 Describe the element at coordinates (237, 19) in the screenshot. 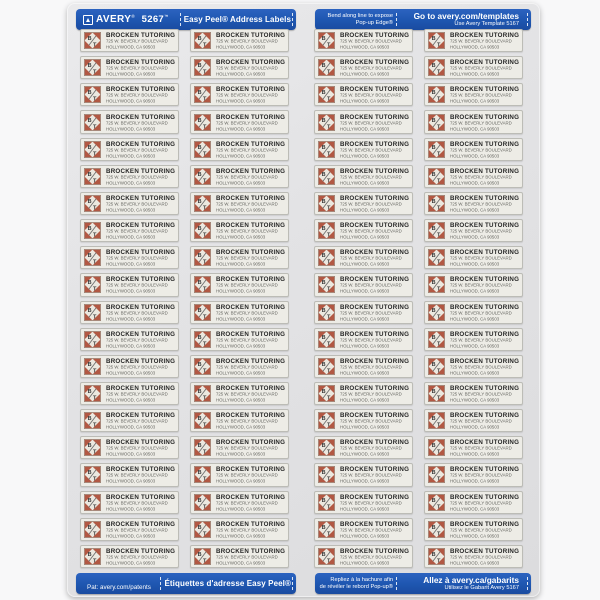

I see `product-name-segment: Easy Peel® Address Labels` at that location.